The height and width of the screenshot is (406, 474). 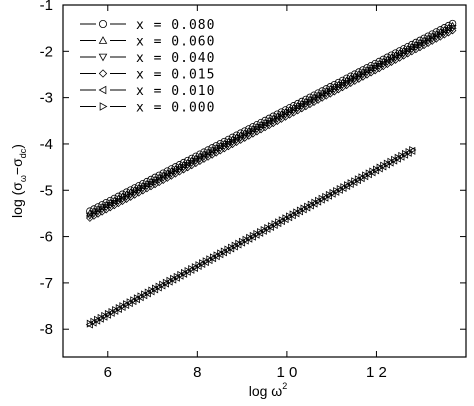 I want to click on y-tick-label: -8, so click(x=46, y=329).